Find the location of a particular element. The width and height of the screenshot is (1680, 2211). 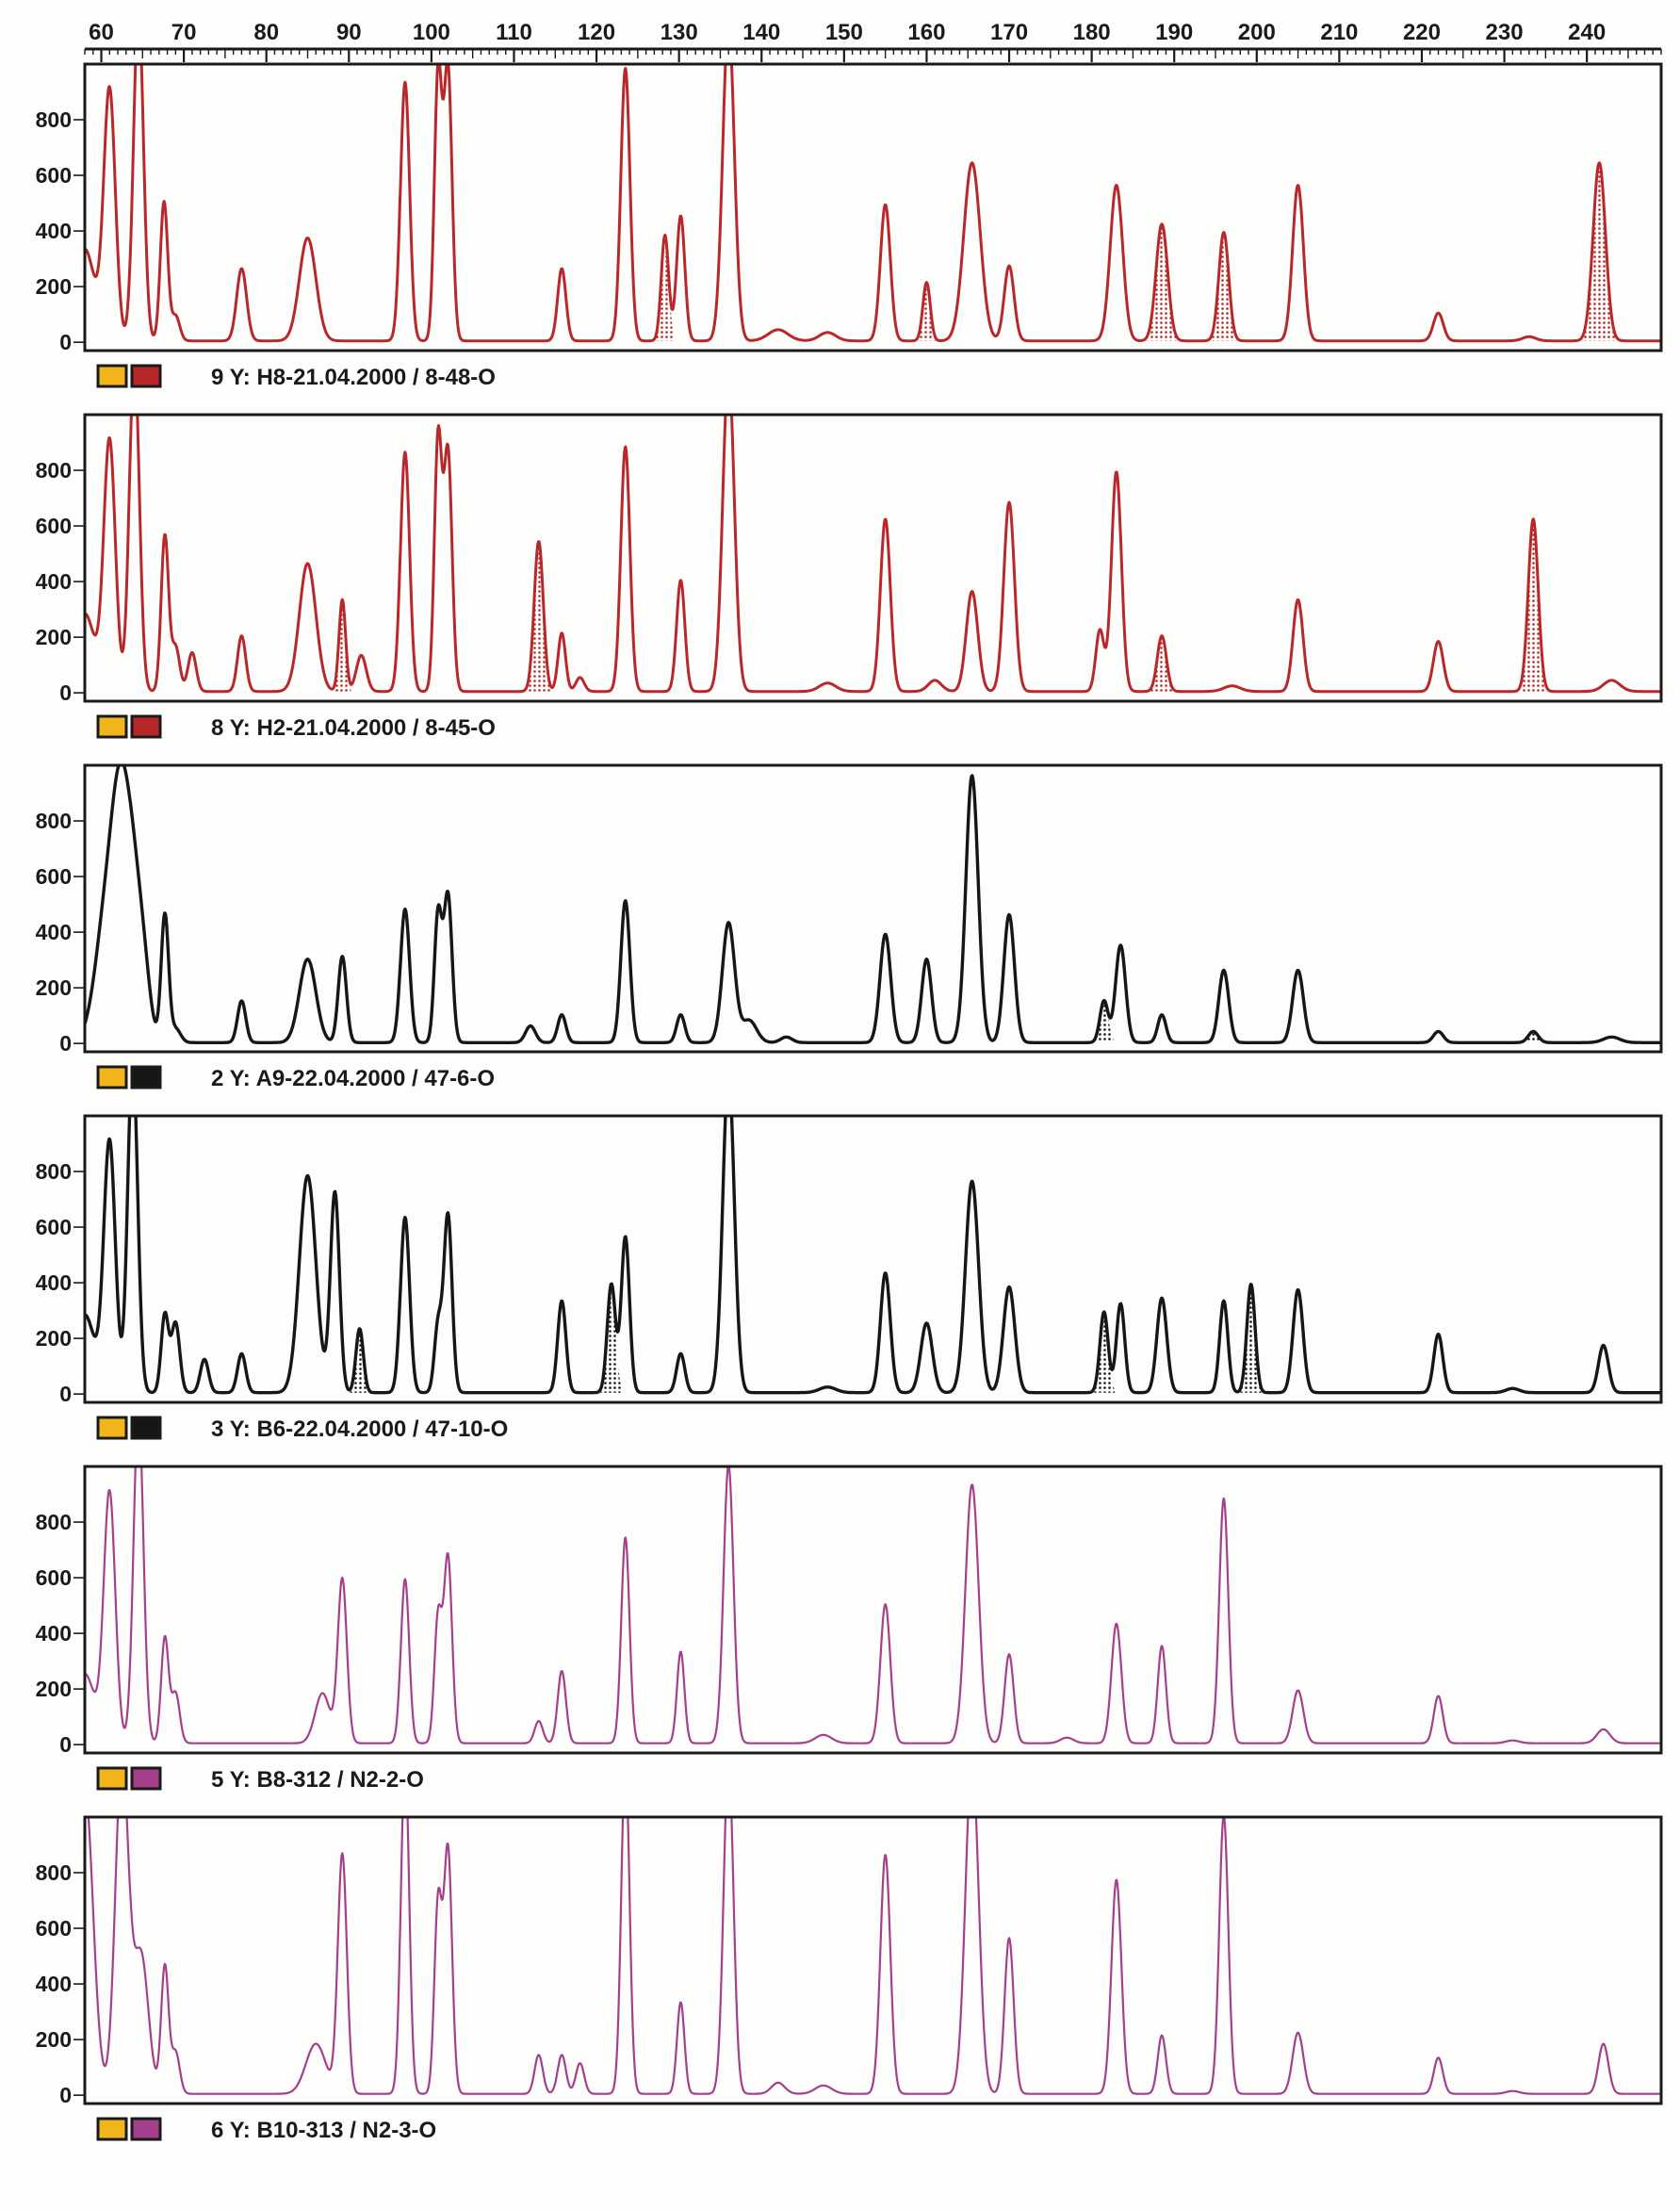

x-tick-label: 150 is located at coordinates (844, 32).